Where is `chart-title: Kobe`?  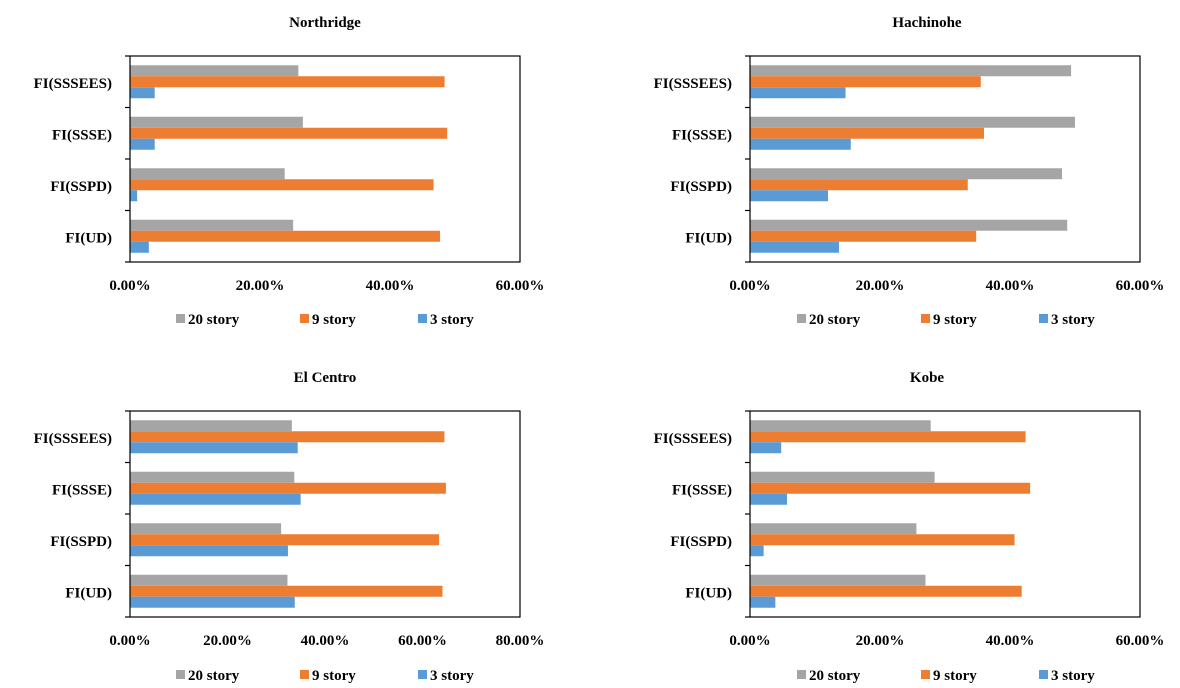
chart-title: Kobe is located at coordinates (927, 378).